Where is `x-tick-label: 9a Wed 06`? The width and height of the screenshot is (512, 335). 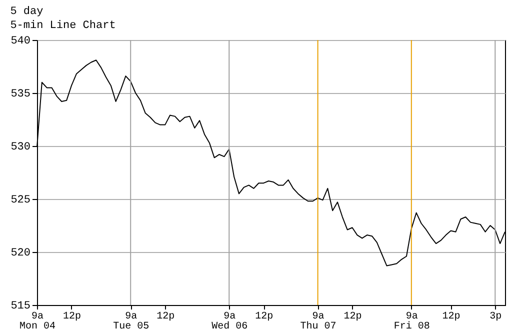 x-tick-label: 9a Wed 06 is located at coordinates (230, 322).